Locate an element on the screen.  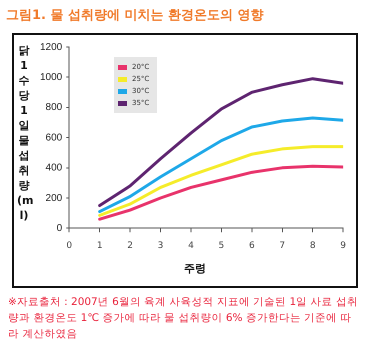
y-tick-label: 600 is located at coordinates (54, 138).